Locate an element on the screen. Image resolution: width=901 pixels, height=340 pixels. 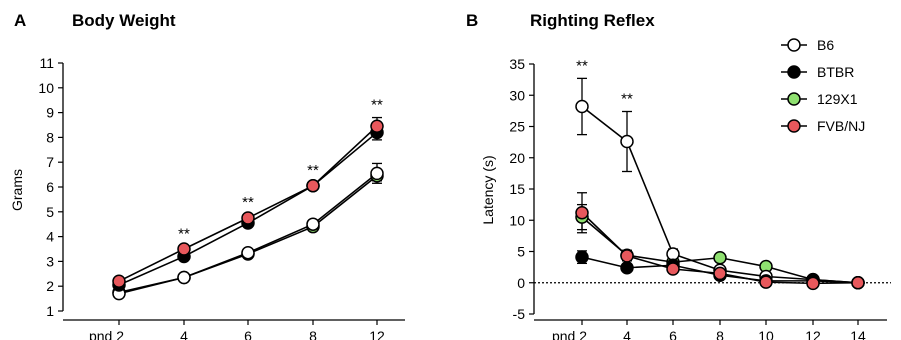
panel-b-xtick-label: 14 is located at coordinates (858, 334).